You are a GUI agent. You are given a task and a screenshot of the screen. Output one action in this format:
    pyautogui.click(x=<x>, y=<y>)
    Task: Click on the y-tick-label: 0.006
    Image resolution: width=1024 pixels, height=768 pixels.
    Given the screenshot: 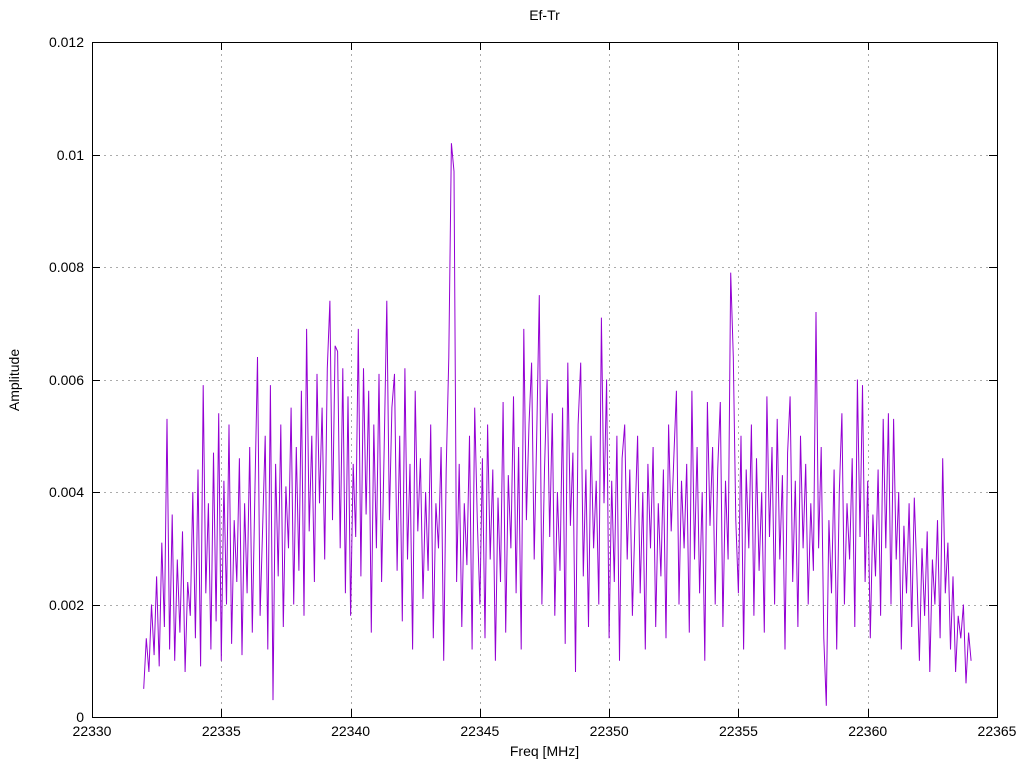 What is the action you would take?
    pyautogui.click(x=66, y=379)
    